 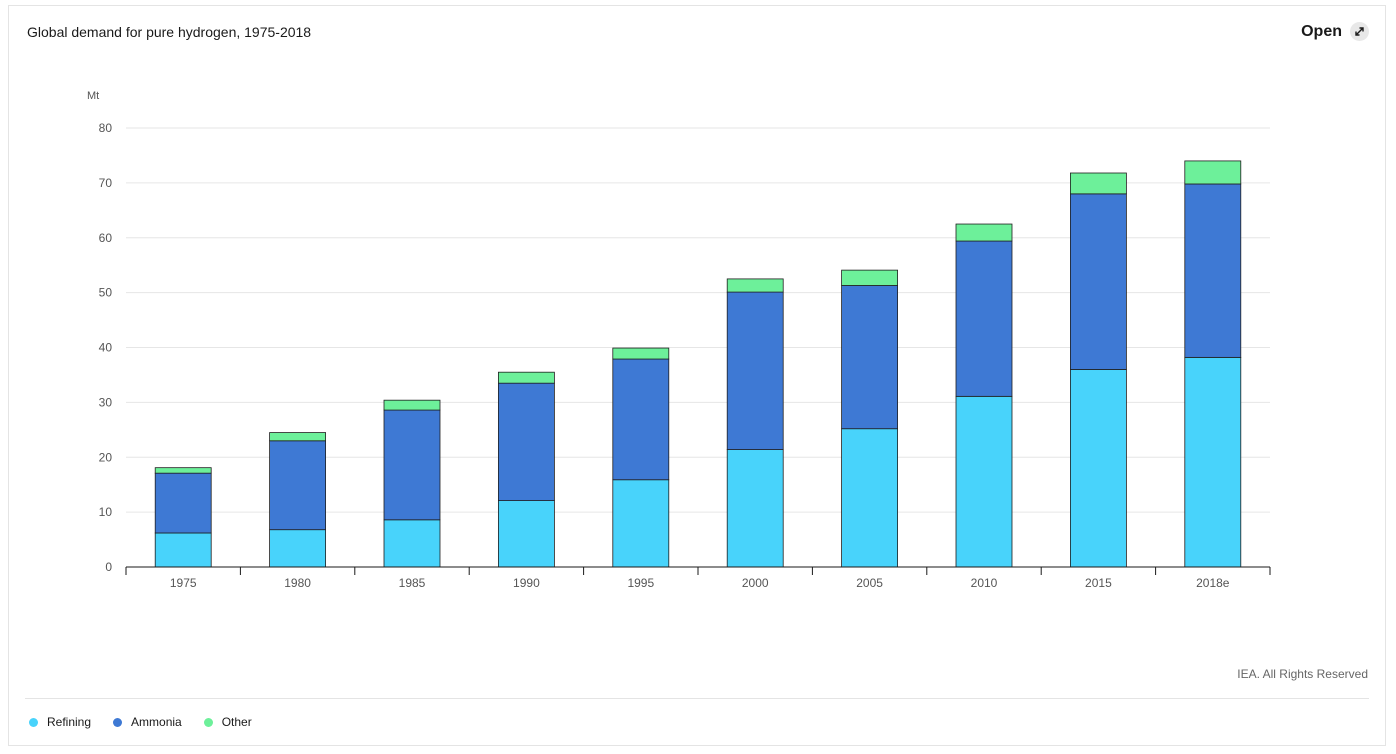 What do you see at coordinates (755, 583) in the screenshot?
I see `x-tick-label: 2000` at bounding box center [755, 583].